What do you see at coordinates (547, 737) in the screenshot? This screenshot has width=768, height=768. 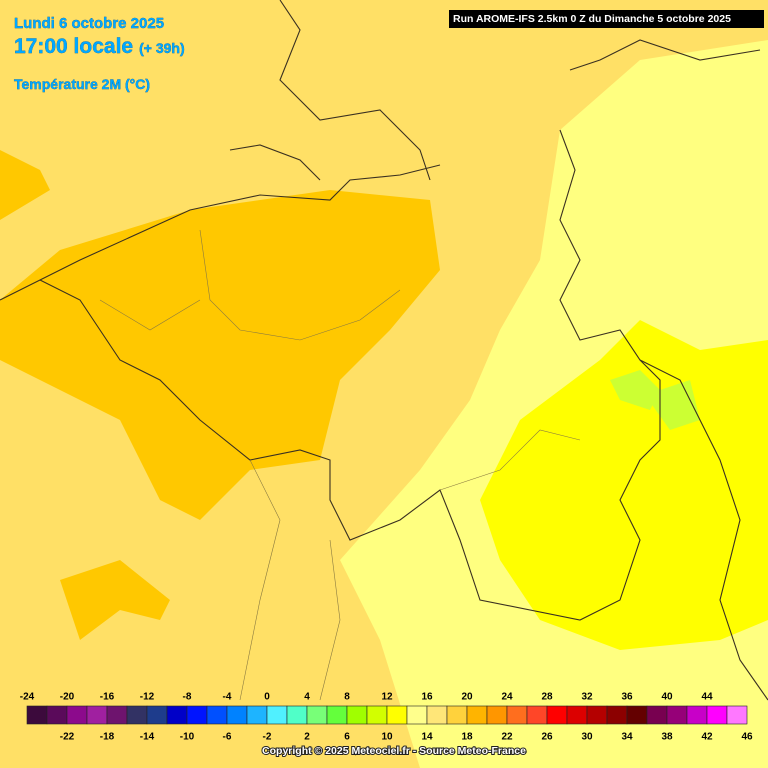 I see `legend-label: 26` at bounding box center [547, 737].